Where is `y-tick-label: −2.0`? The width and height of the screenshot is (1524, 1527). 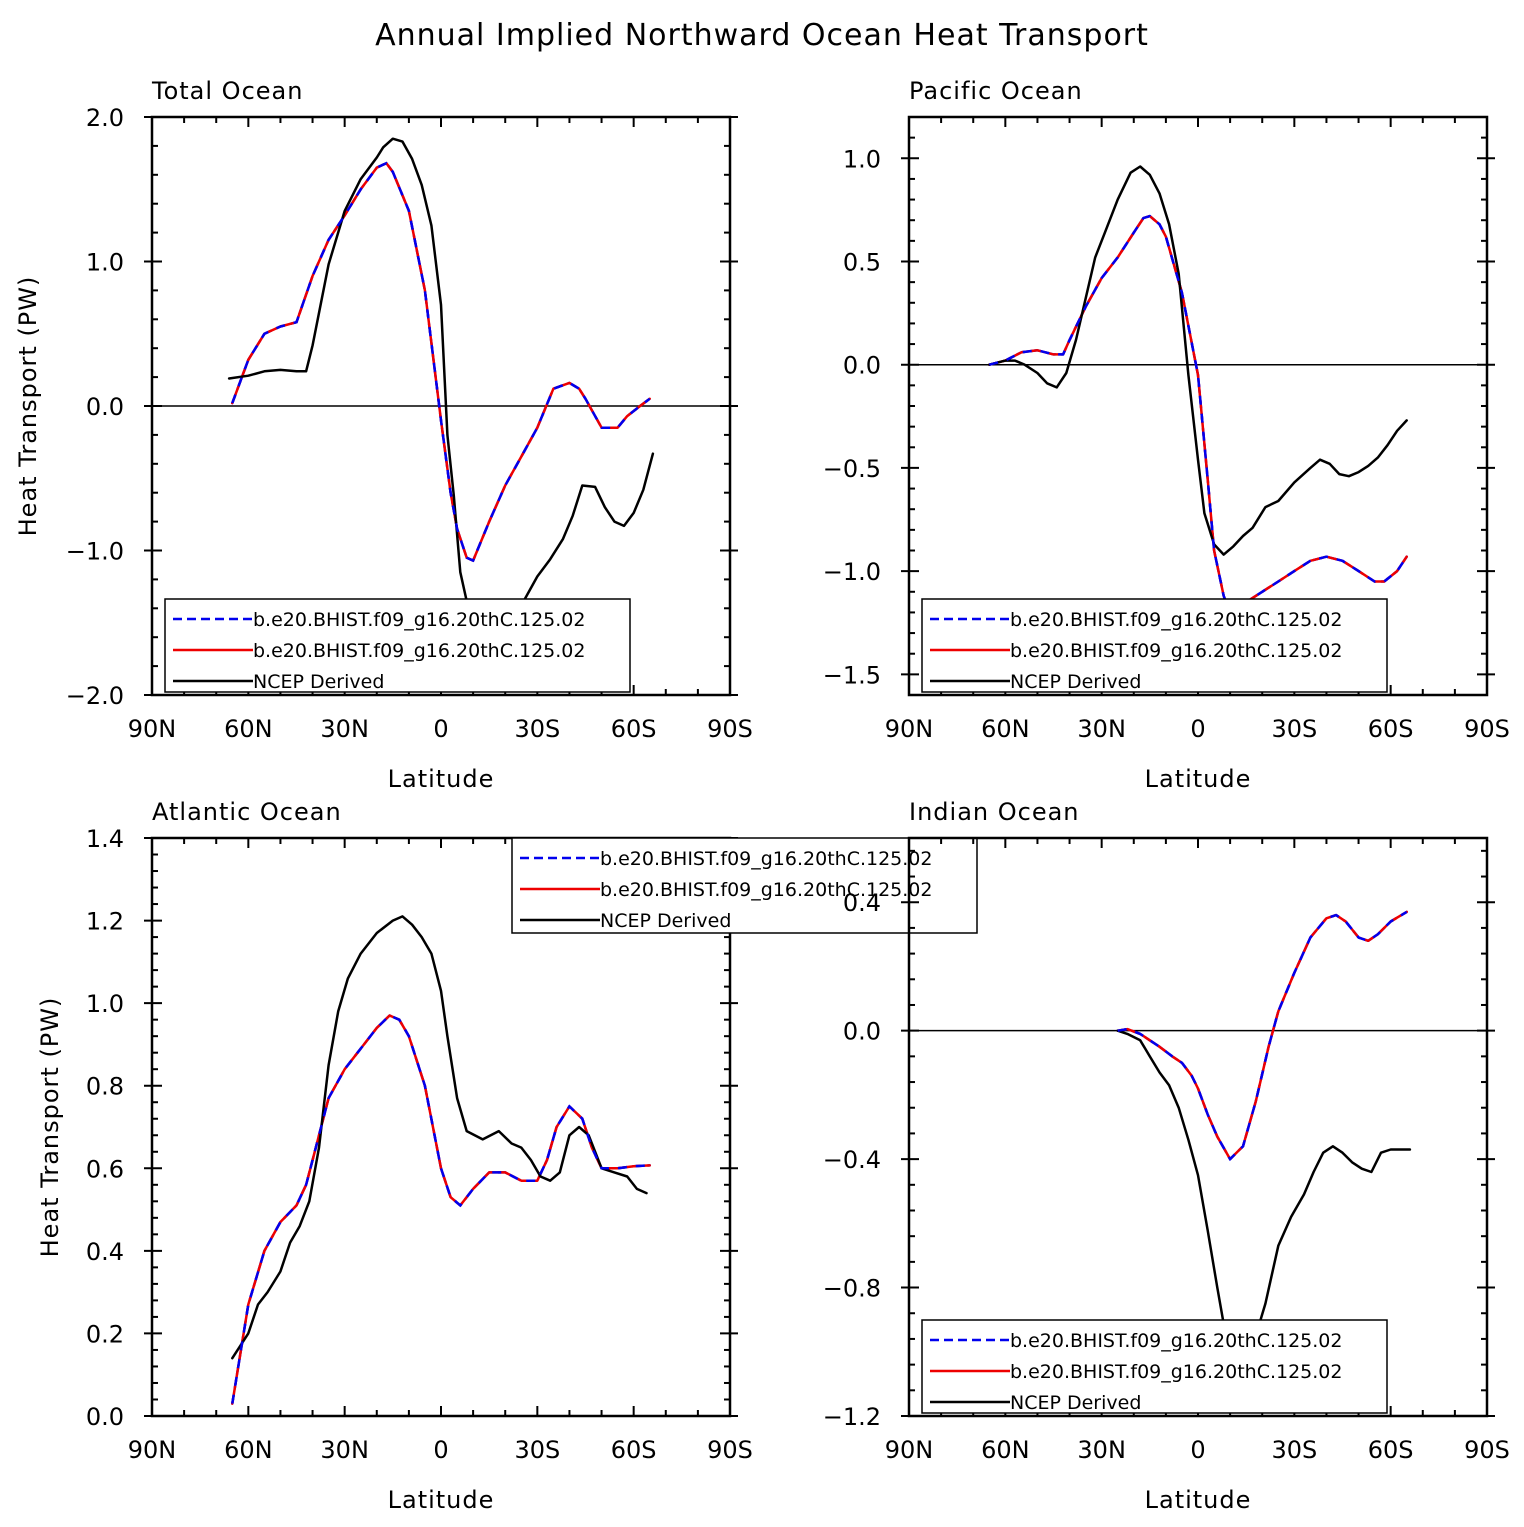
y-tick-label: −2.0 is located at coordinates (95, 696).